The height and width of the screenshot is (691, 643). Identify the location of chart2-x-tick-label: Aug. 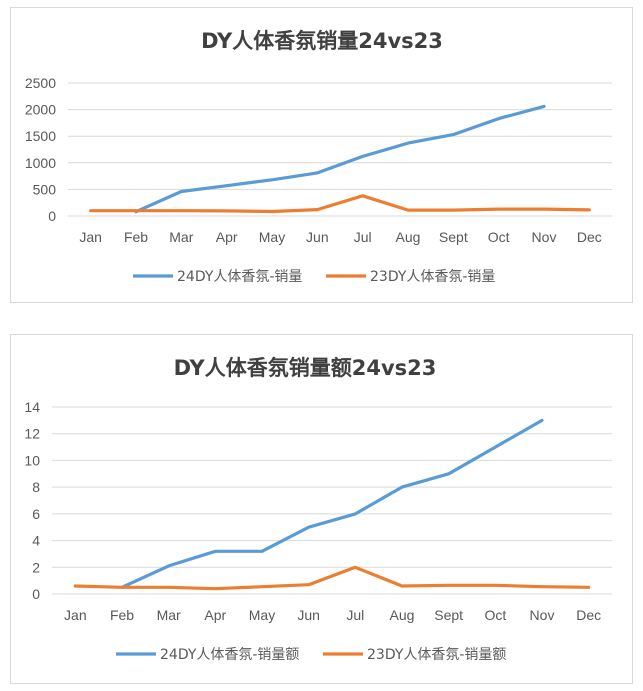
(402, 615).